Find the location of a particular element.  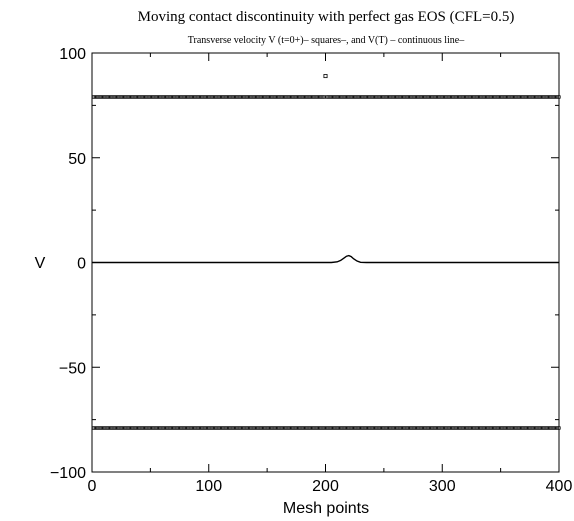

y-axis-label: V is located at coordinates (40, 263).